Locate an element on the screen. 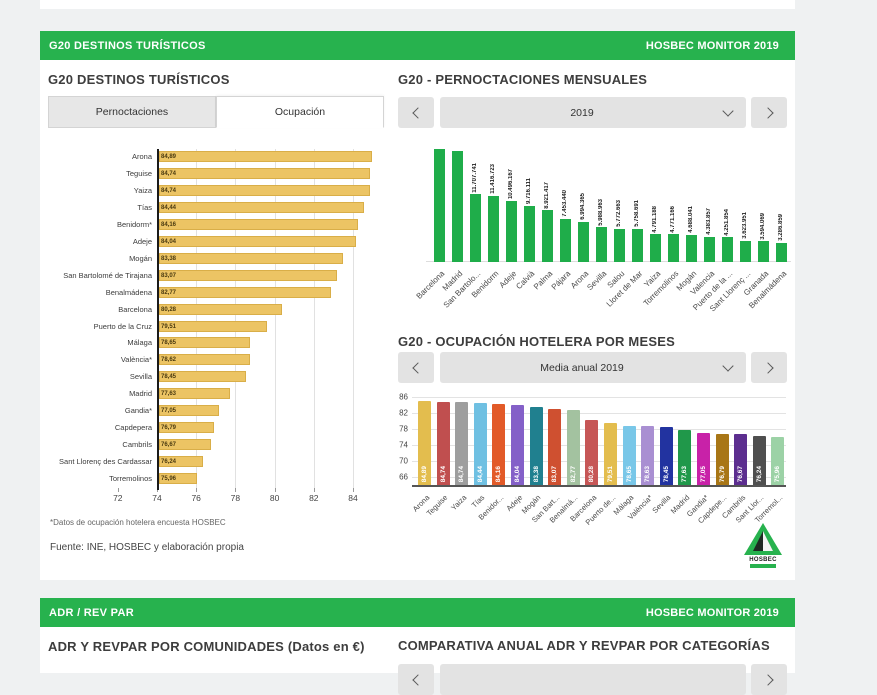 The width and height of the screenshot is (877, 695). monitor-badge: HOSBEC MONITOR 2019 is located at coordinates (712, 45).